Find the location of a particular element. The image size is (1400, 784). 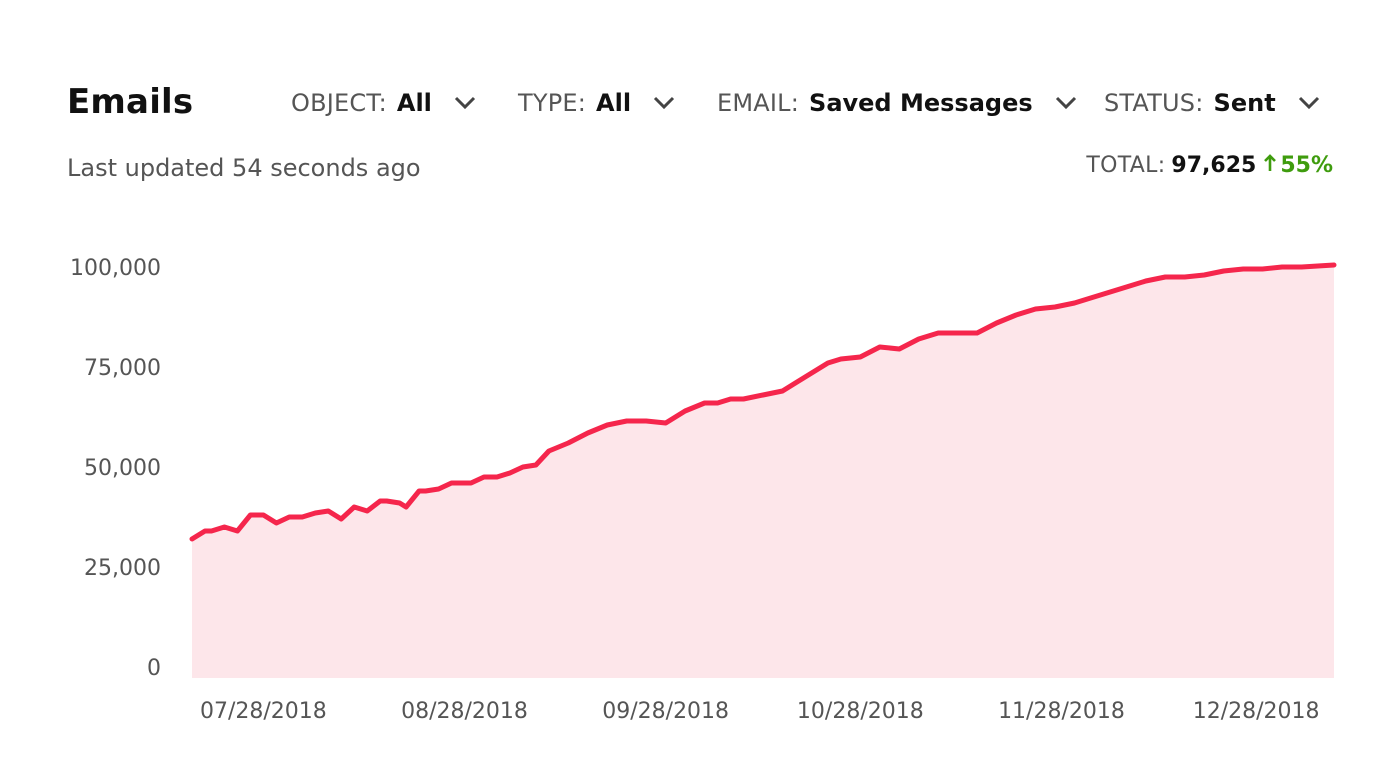

email-filter-value: Saved Messages is located at coordinates (921, 103).